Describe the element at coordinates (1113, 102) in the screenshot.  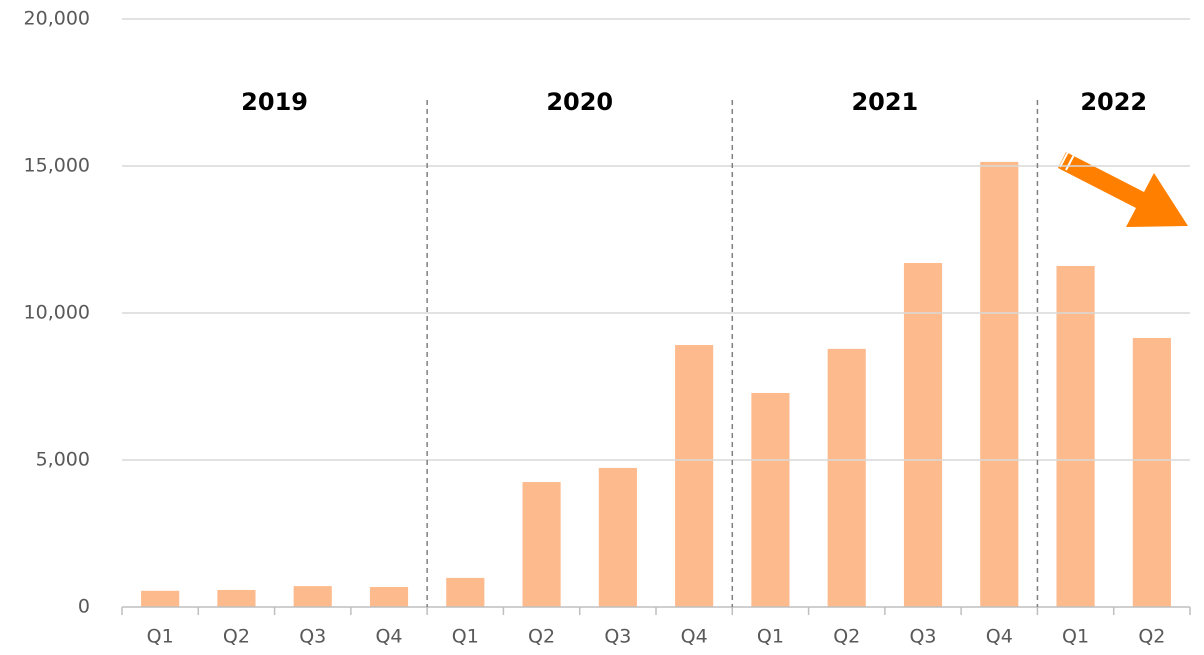
I see `group-label: 2022` at that location.